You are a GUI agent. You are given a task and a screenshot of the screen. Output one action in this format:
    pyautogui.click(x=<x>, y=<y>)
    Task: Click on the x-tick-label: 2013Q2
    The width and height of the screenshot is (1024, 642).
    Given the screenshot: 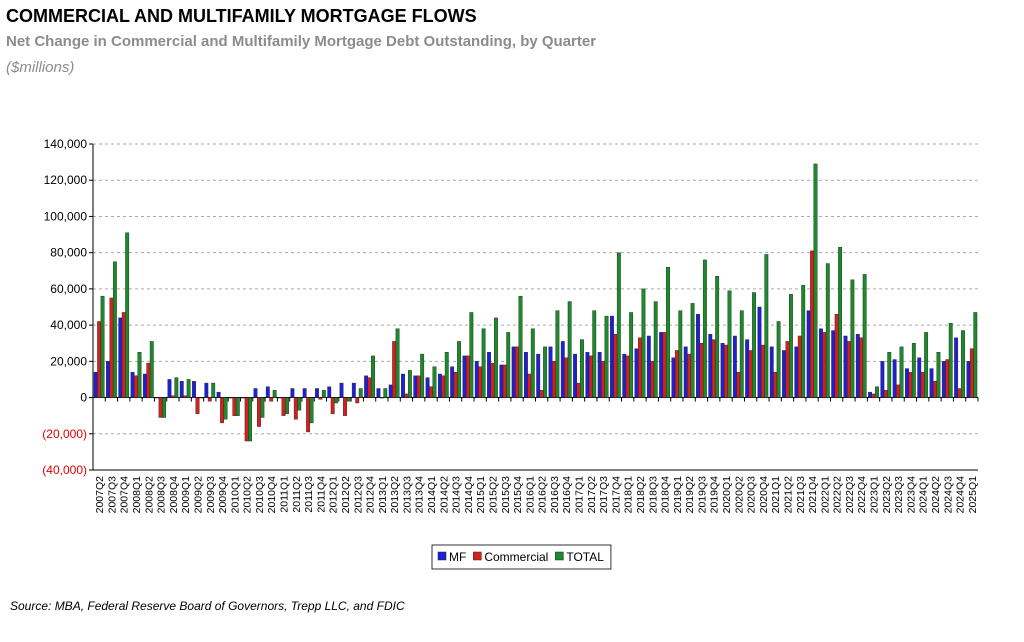 What is the action you would take?
    pyautogui.click(x=395, y=495)
    